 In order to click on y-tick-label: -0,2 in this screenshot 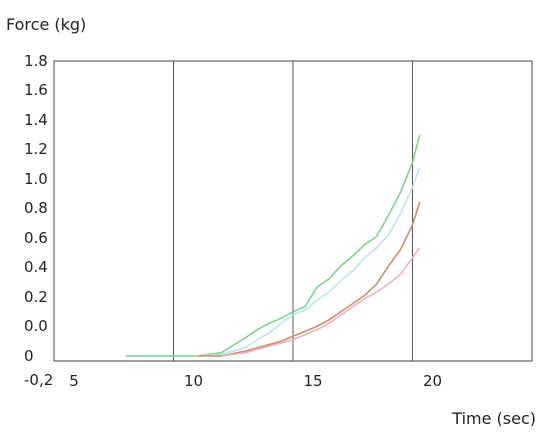, I will do `click(38, 380)`.